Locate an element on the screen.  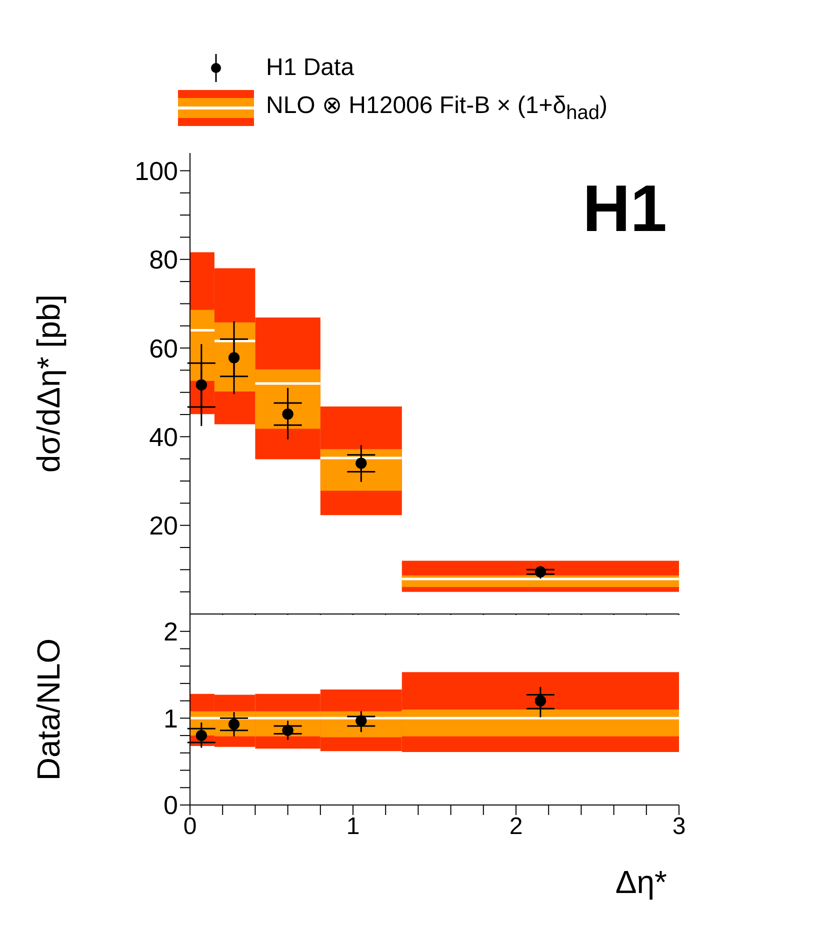
y-tick-label: 1 is located at coordinates (171, 718).